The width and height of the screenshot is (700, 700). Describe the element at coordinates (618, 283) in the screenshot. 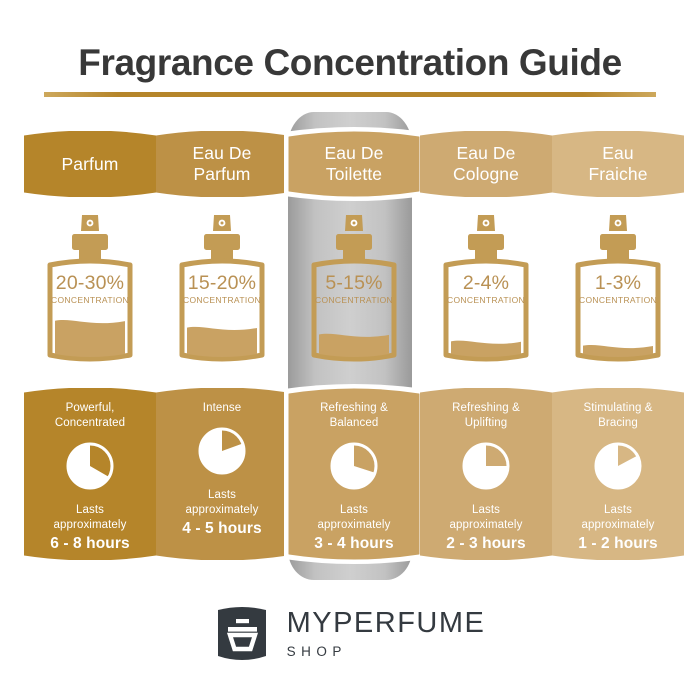

I see `concentration-value: 1-3%` at that location.